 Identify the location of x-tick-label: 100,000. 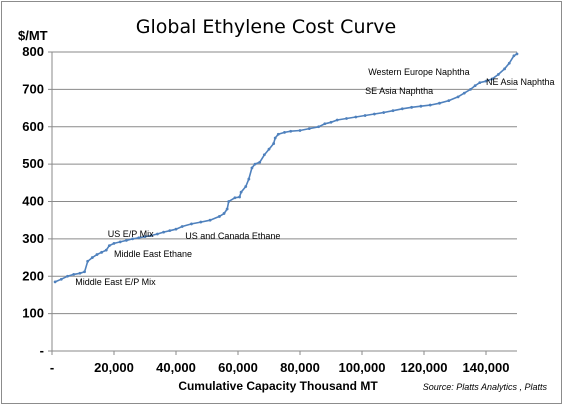
(362, 367).